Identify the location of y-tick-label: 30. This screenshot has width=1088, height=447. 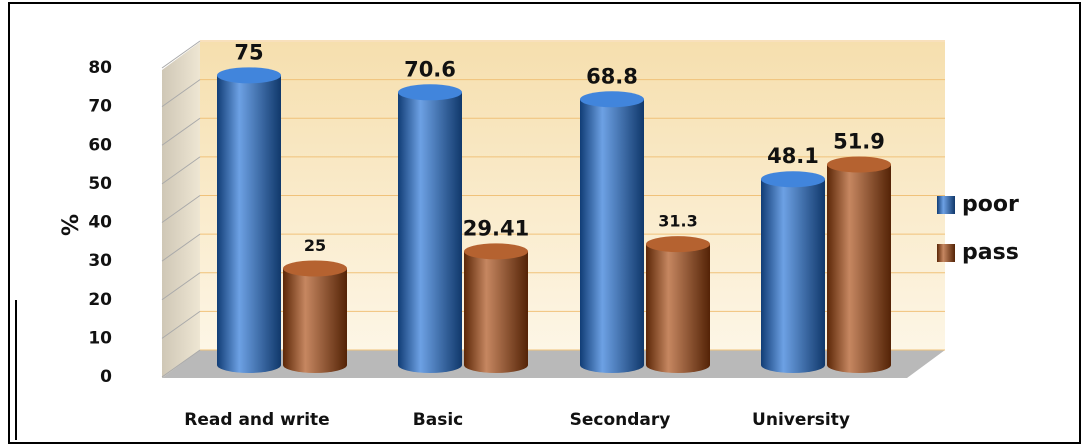
(100, 261).